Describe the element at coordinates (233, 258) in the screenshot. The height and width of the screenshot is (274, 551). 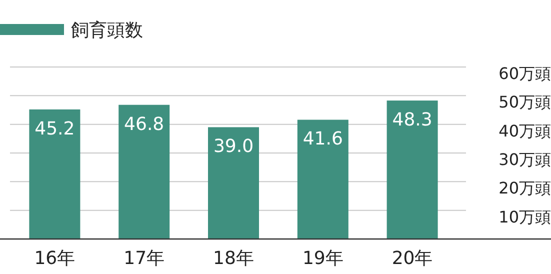
I see `x-tick-label: 18年` at that location.